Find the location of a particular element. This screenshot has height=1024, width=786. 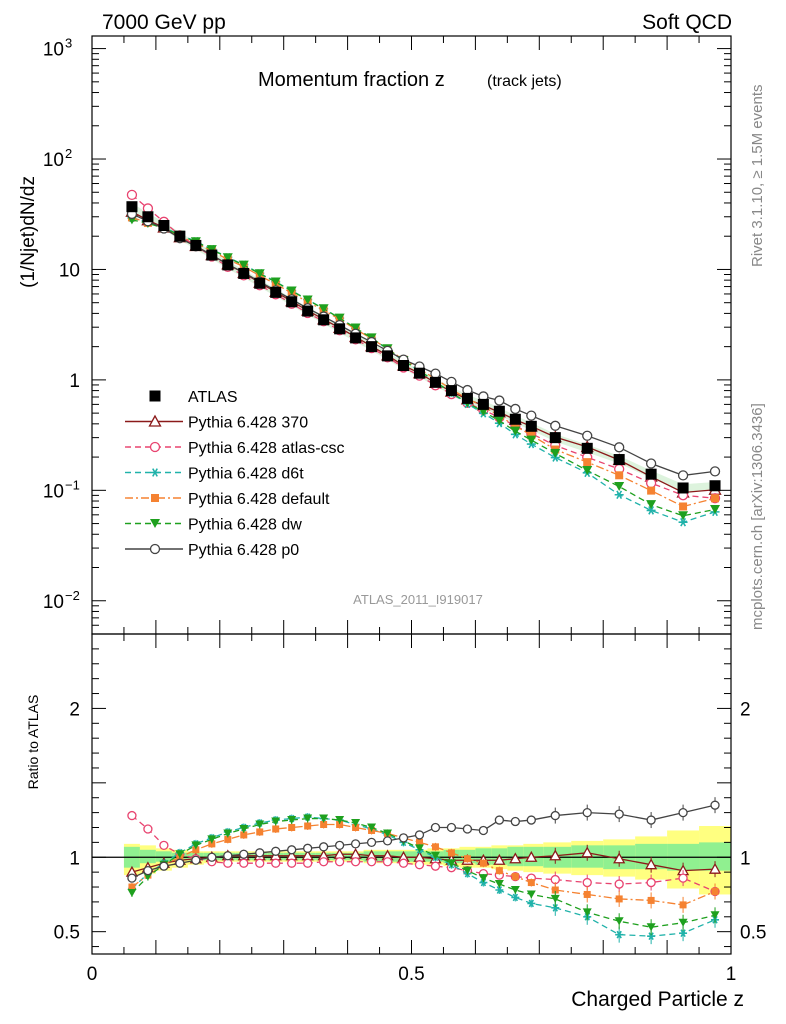

x-axis-label: Charged Particle z is located at coordinates (657, 999).